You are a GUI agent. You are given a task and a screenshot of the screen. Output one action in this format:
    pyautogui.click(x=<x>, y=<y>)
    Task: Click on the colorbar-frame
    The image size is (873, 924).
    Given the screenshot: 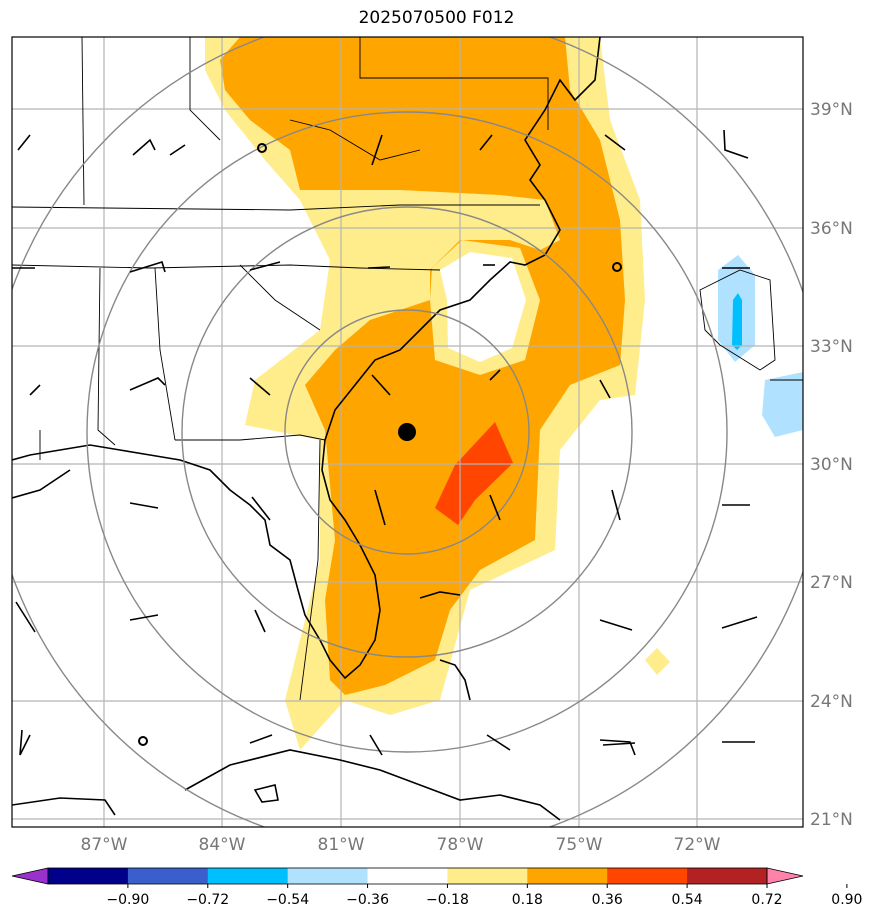 What is the action you would take?
    pyautogui.click(x=407, y=876)
    